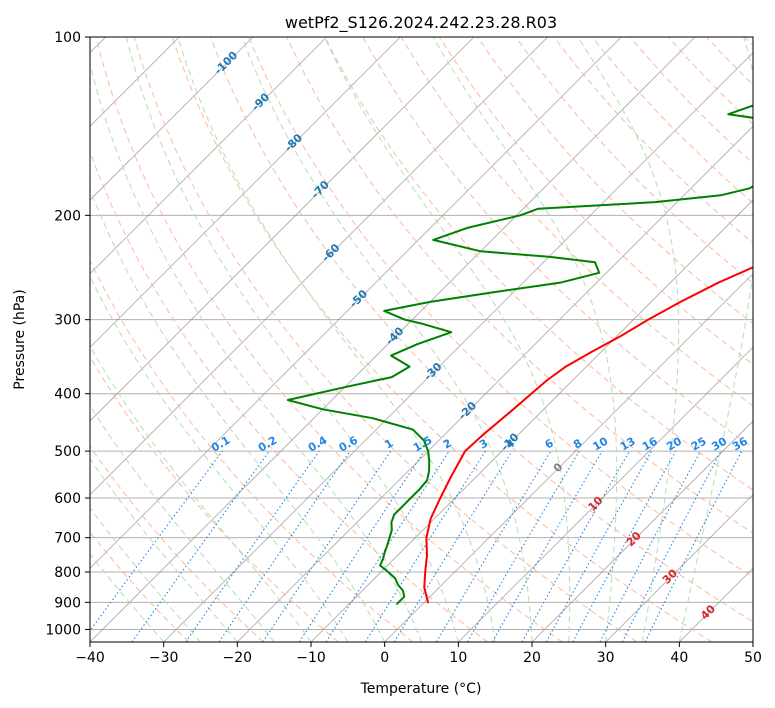 This screenshot has height=708, width=775. Describe the element at coordinates (418, 654) in the screenshot. I see `x-axis-ticks: −40 −30 −20 −10 0 10 20 30 40 50` at that location.